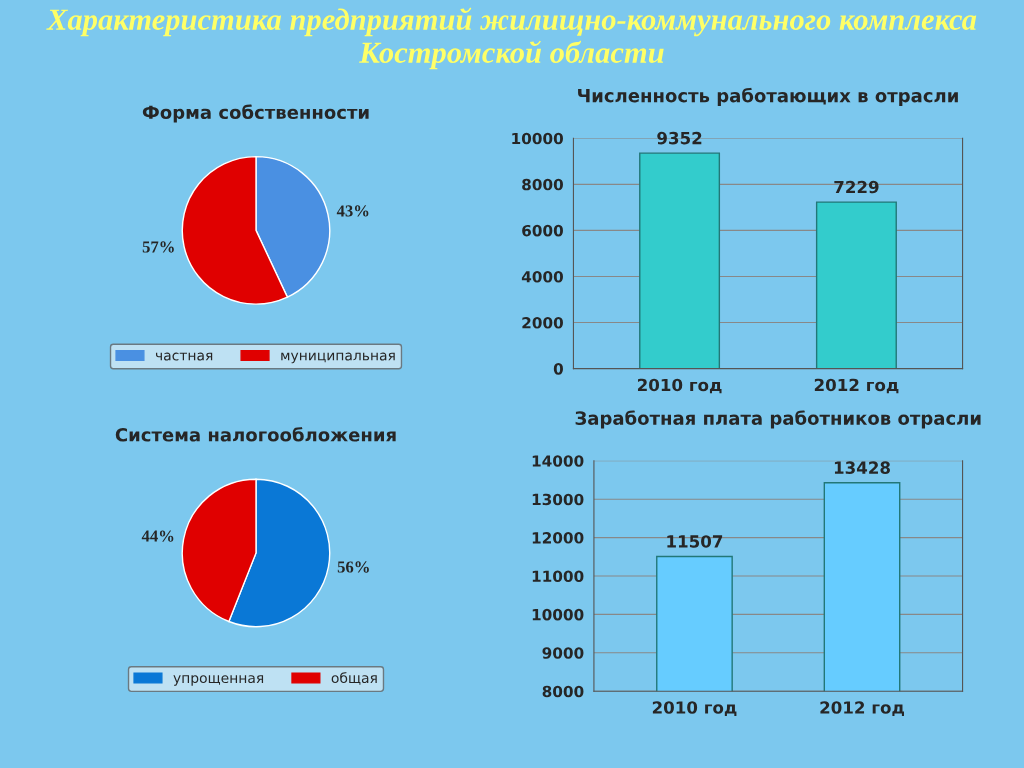 Image resolution: width=1024 pixels, height=768 pixels. Describe the element at coordinates (558, 461) in the screenshot. I see `y-tick-label: 14000` at that location.